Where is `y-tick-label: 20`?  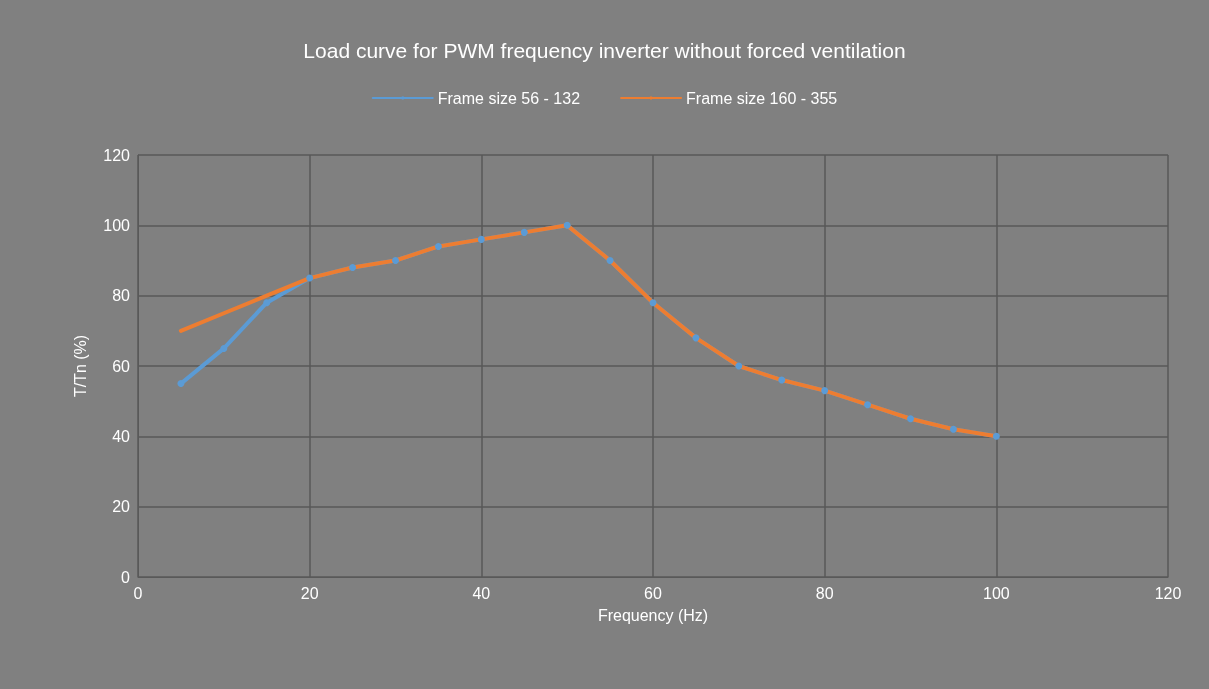
y-tick-label: 20 is located at coordinates (121, 507).